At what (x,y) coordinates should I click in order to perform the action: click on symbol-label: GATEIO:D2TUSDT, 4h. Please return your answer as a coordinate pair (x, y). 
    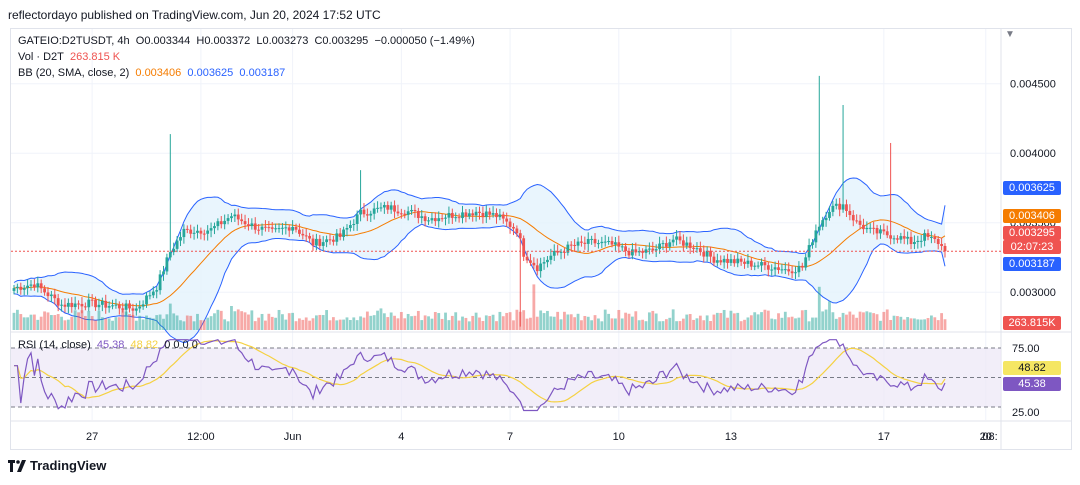
    Looking at the image, I should click on (74, 41).